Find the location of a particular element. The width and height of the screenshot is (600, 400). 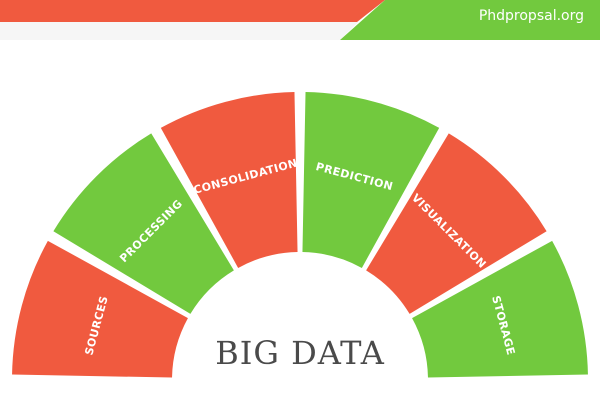

segment-consolidation is located at coordinates (229, 180).